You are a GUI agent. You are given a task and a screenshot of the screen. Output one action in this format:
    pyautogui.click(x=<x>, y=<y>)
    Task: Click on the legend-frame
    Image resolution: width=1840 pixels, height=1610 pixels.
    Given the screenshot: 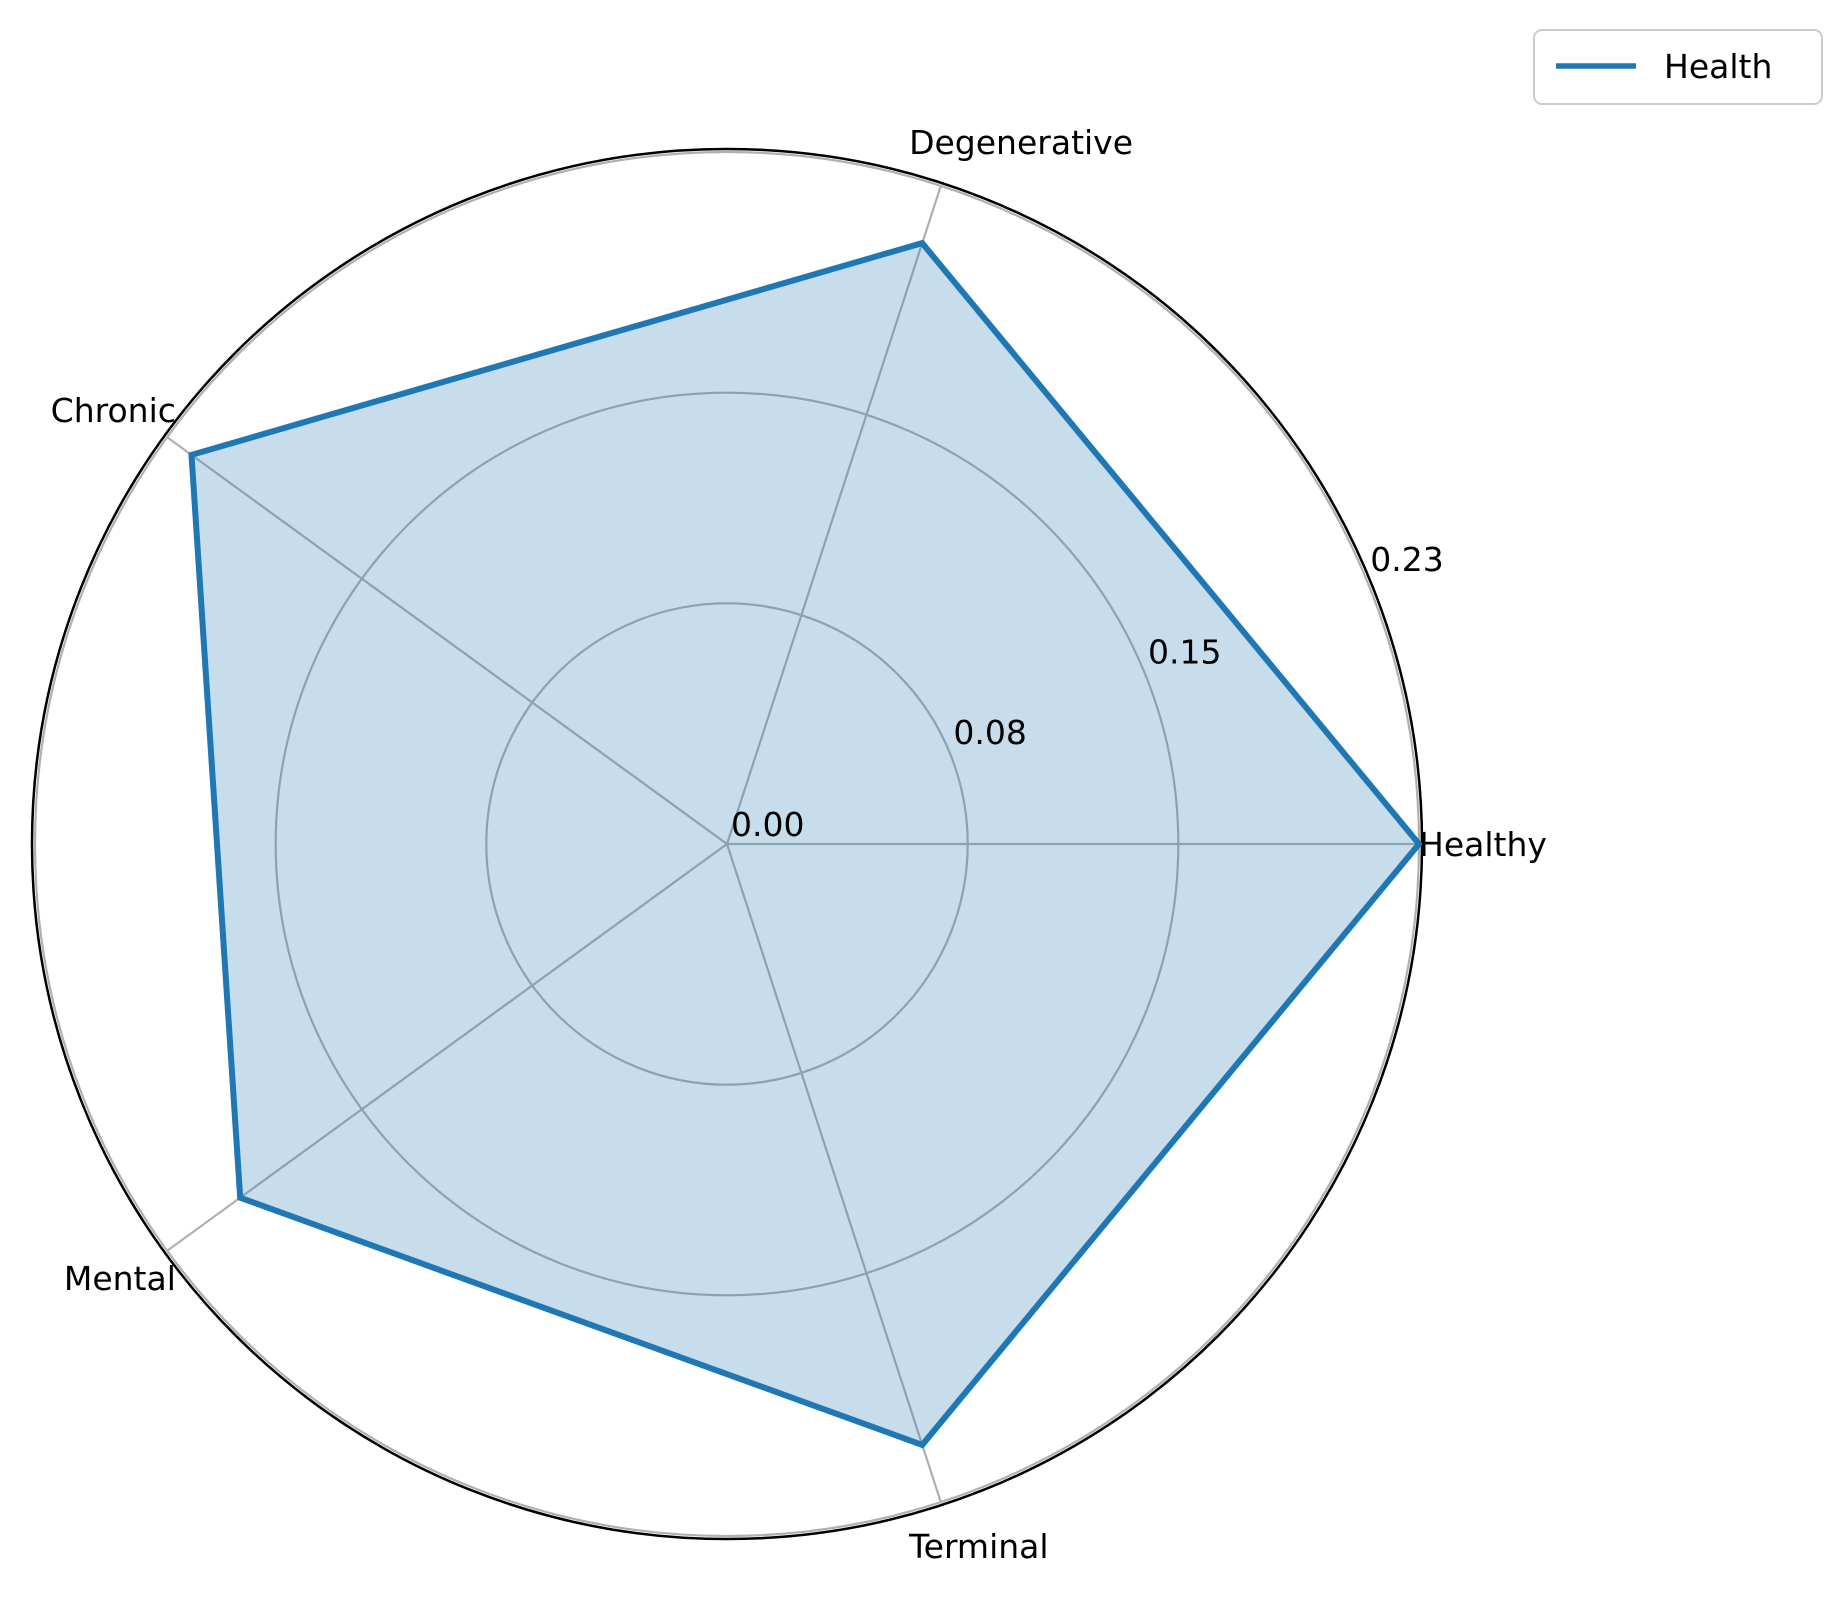 What is the action you would take?
    pyautogui.click(x=1678, y=67)
    